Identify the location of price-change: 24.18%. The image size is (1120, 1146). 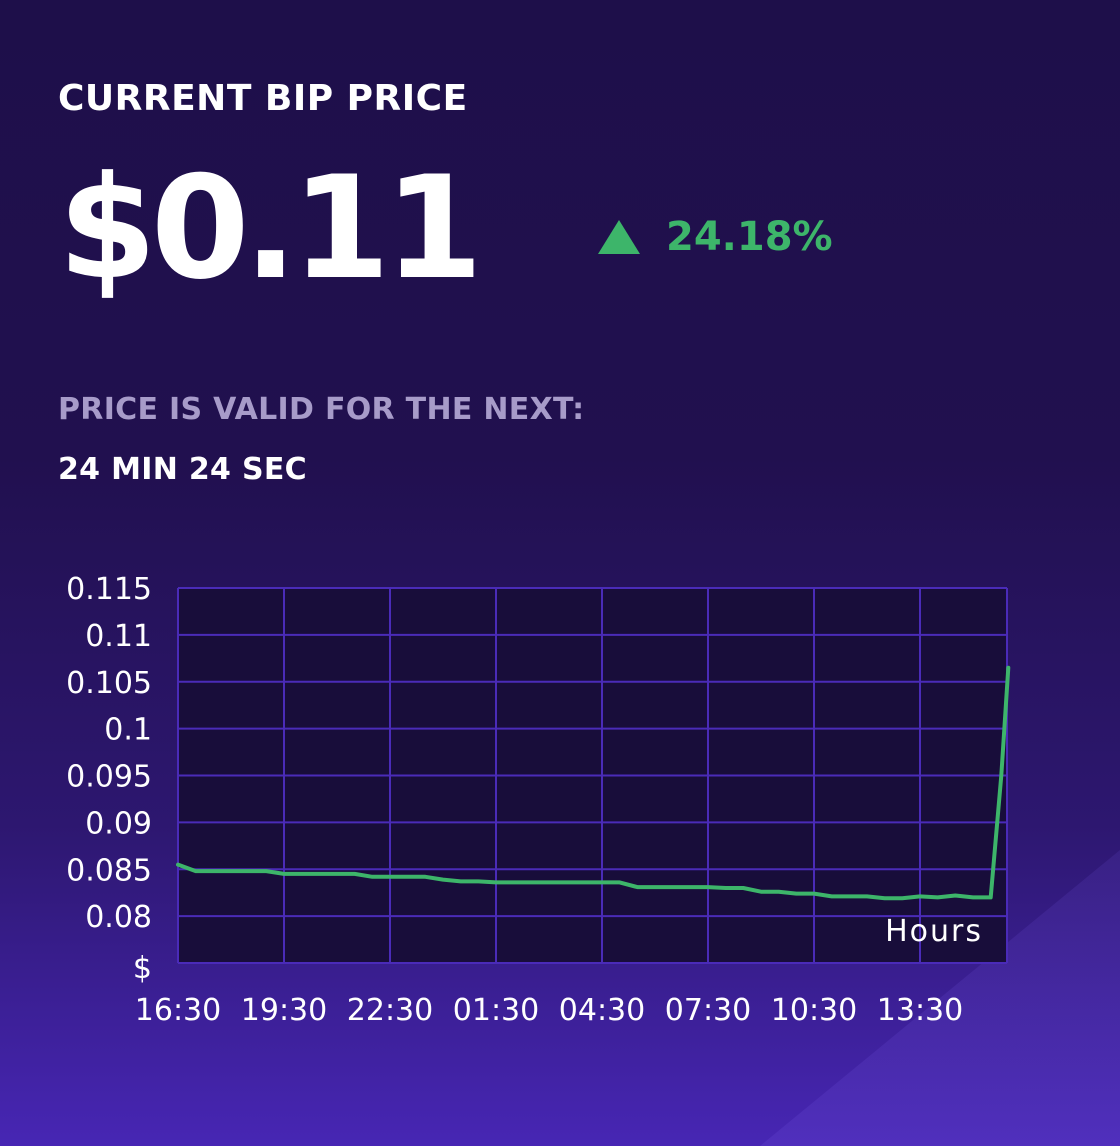
(715, 237).